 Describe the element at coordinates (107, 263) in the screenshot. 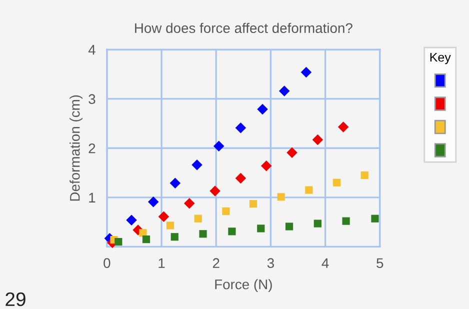

I see `x-tick-label: 0` at that location.